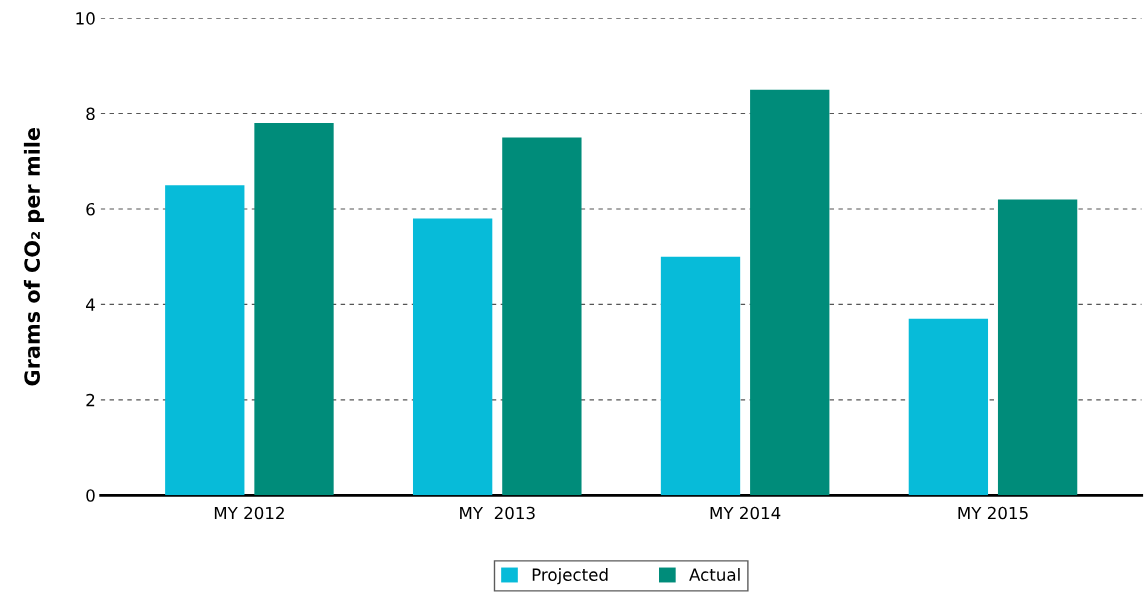 This screenshot has height=604, width=1144. Describe the element at coordinates (90, 209) in the screenshot. I see `y-tick-label: 6` at that location.